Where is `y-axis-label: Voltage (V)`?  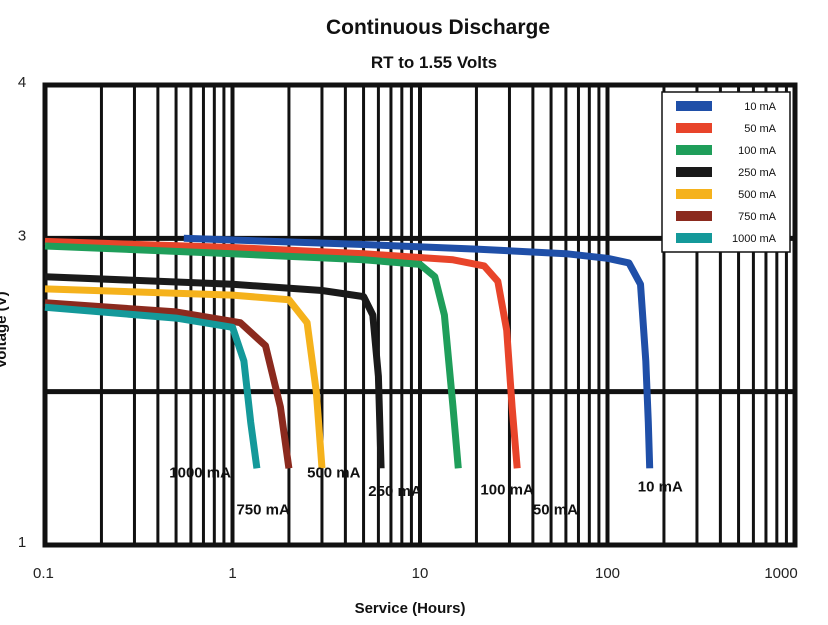 y-axis-label: Voltage (V) is located at coordinates (5, 329).